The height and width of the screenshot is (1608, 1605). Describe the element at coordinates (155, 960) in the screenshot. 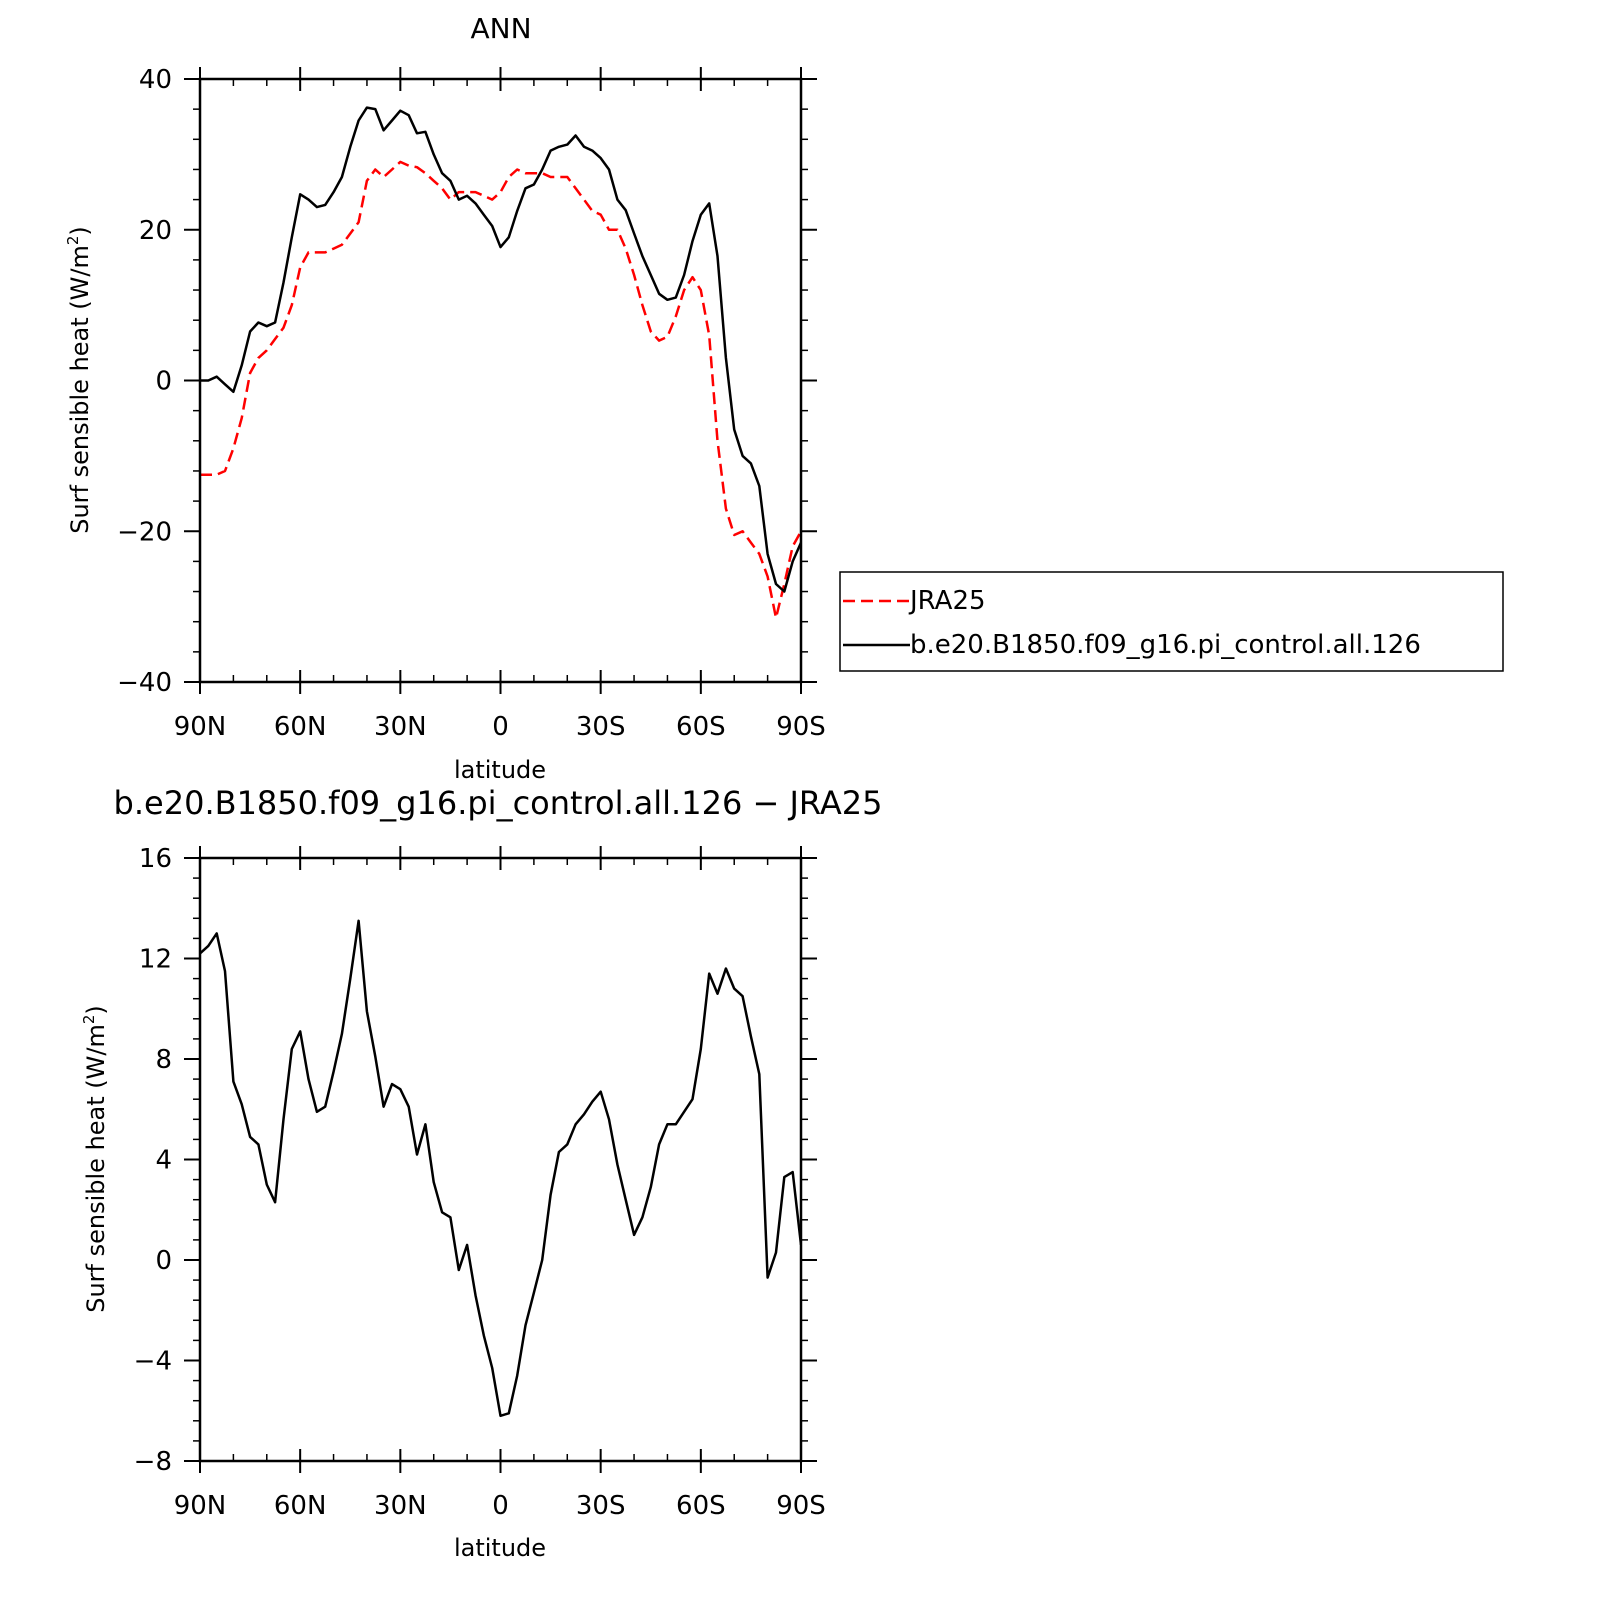

I see `y-tick-label: 12` at that location.